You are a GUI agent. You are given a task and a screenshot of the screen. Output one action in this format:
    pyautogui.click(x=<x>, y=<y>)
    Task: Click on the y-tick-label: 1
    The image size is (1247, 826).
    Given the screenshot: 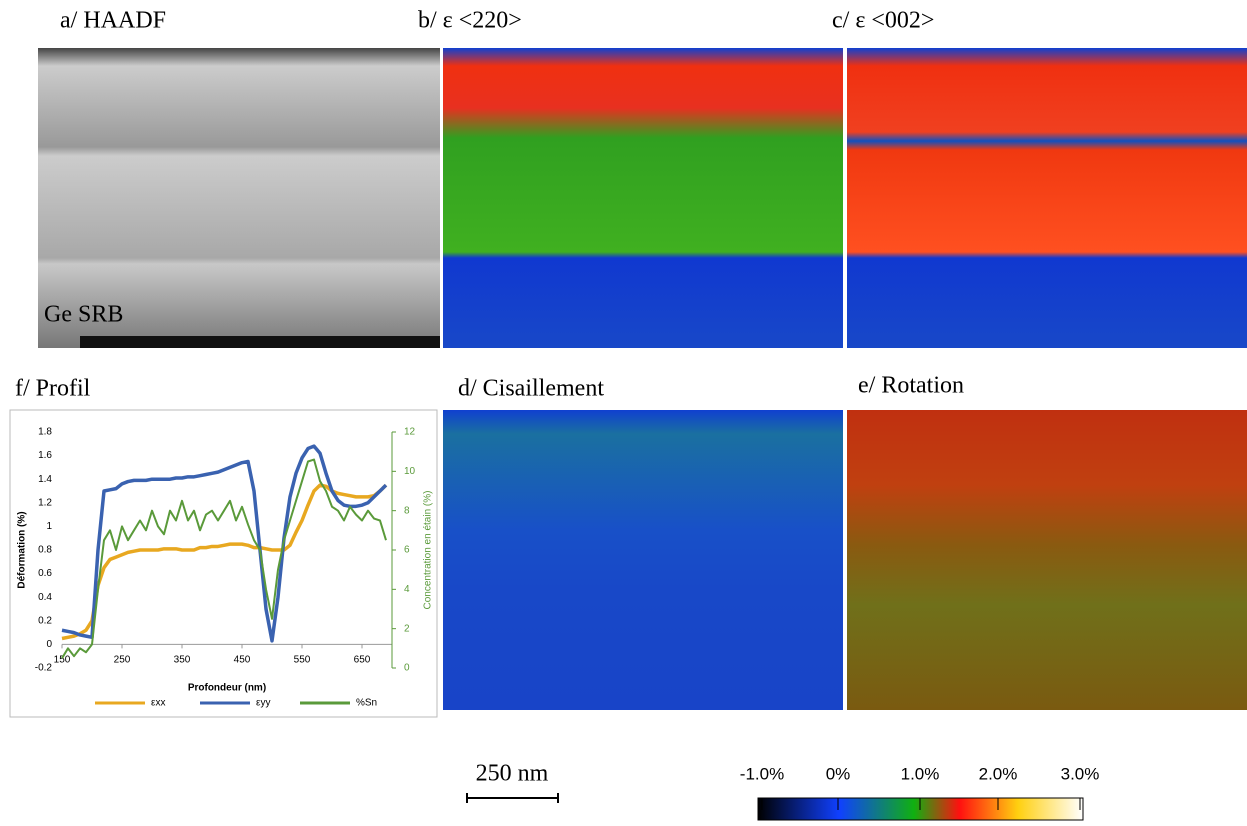 What is the action you would take?
    pyautogui.click(x=49, y=526)
    